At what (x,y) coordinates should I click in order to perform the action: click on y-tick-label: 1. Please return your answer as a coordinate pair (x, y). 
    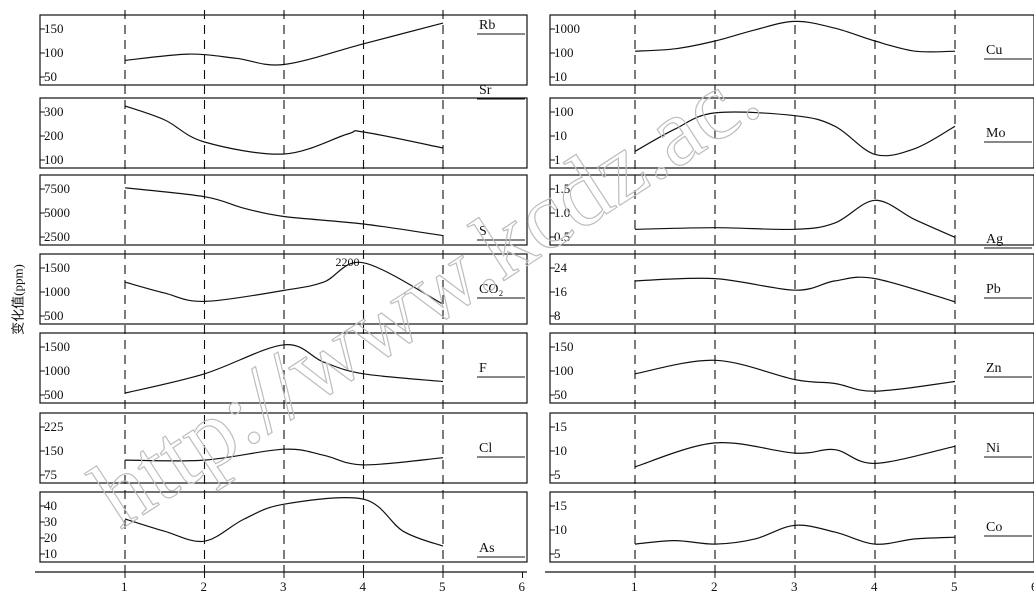
    Looking at the image, I should click on (557, 159).